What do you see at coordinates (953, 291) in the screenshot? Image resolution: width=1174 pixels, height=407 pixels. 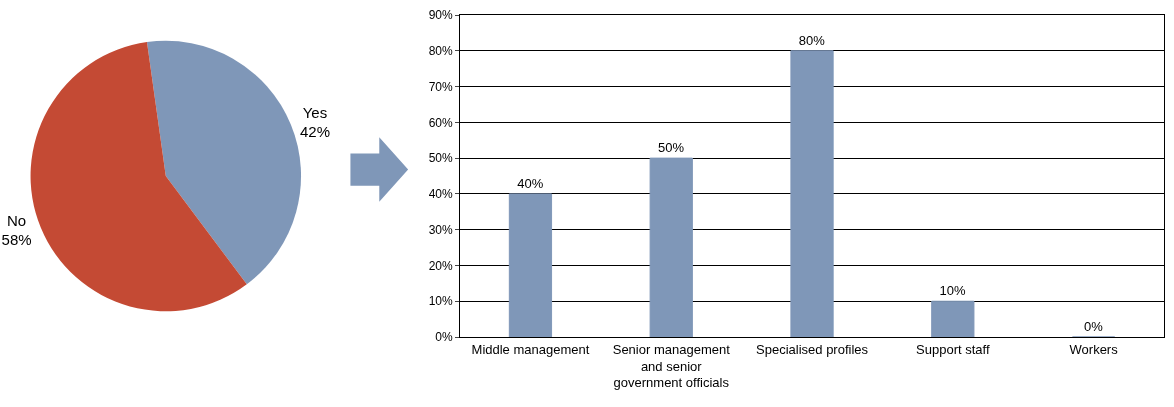 I see `data-label: 10%` at bounding box center [953, 291].